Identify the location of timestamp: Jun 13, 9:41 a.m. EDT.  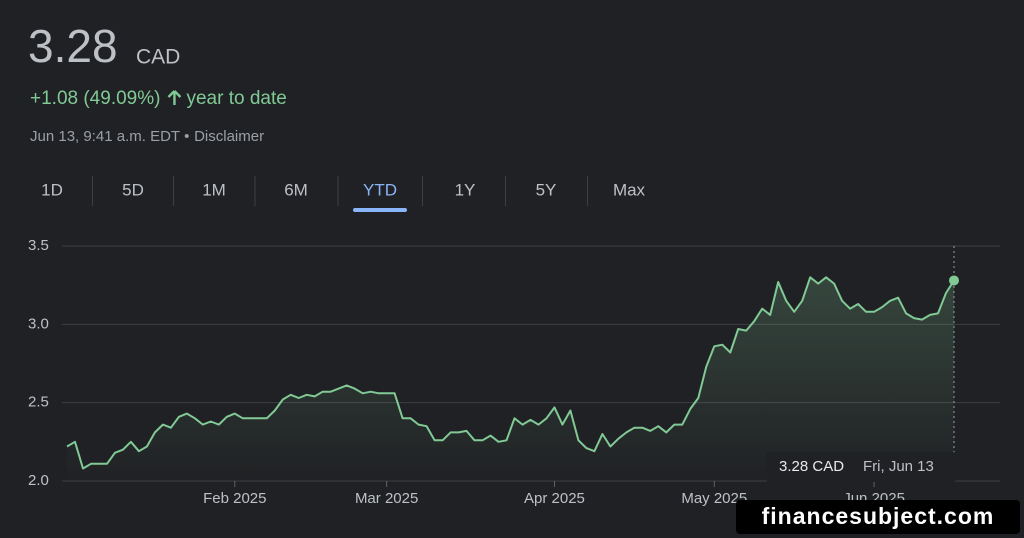
(105, 136).